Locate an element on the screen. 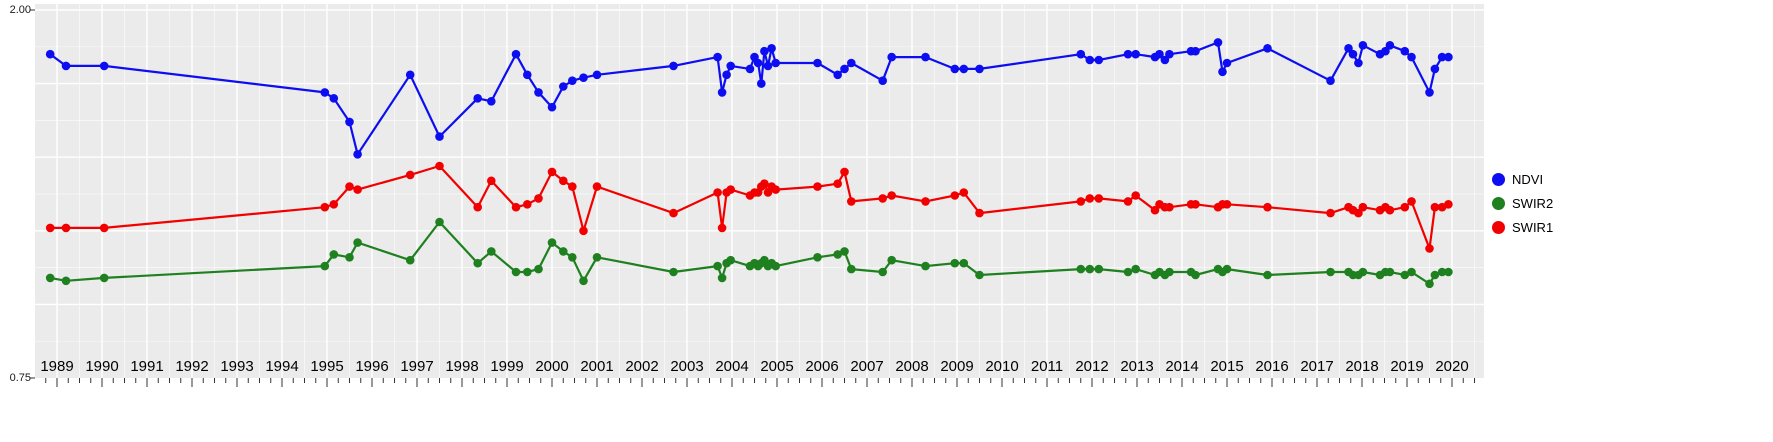 This screenshot has height=442, width=1773. y-axis-label-top: 2.00 is located at coordinates (20, 10).